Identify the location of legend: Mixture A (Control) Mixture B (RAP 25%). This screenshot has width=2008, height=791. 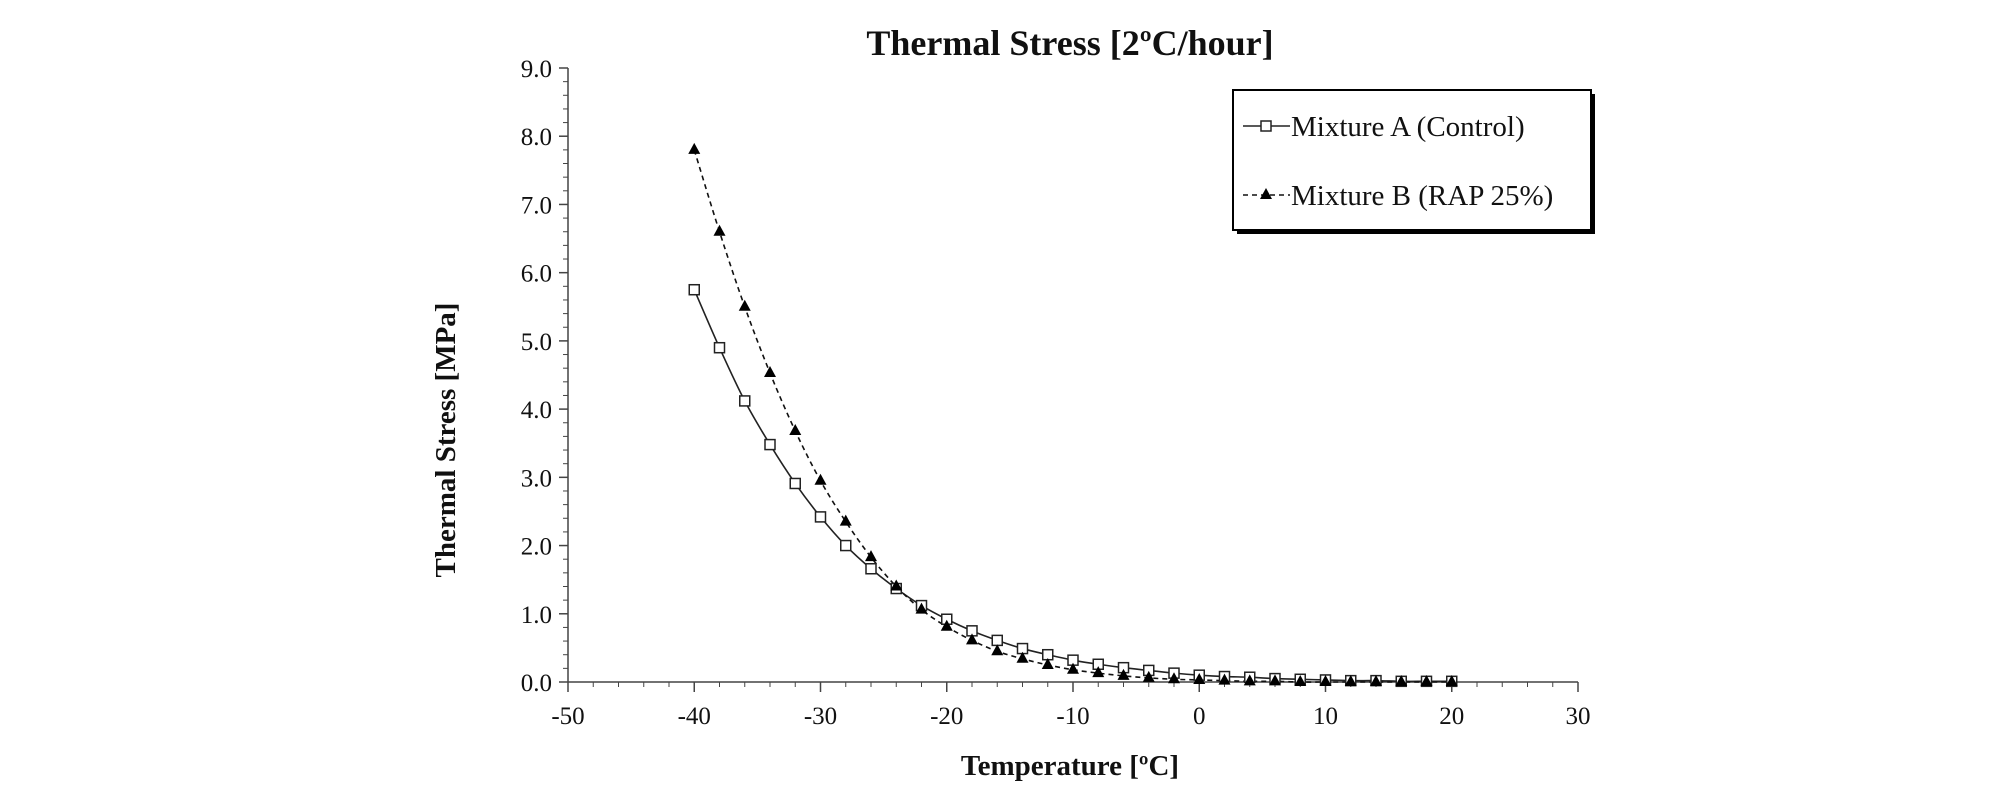
(1413, 161).